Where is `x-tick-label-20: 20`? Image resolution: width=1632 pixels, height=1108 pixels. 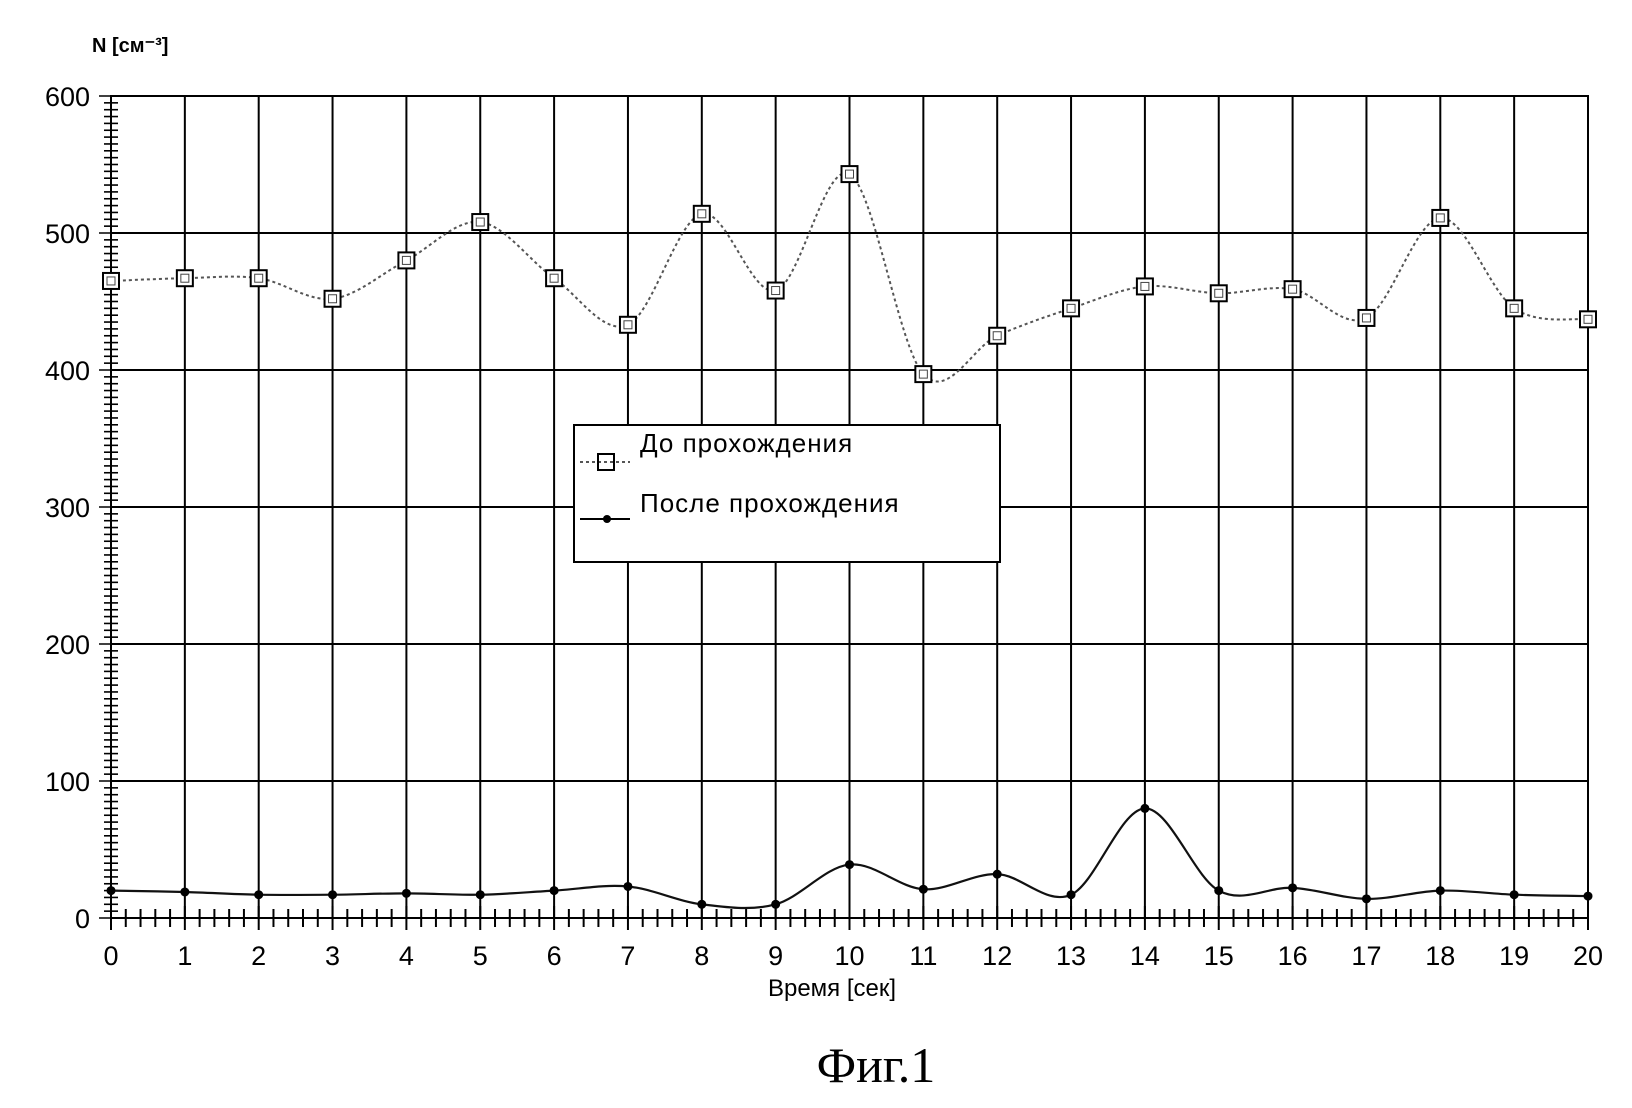 x-tick-label-20: 20 is located at coordinates (1588, 956).